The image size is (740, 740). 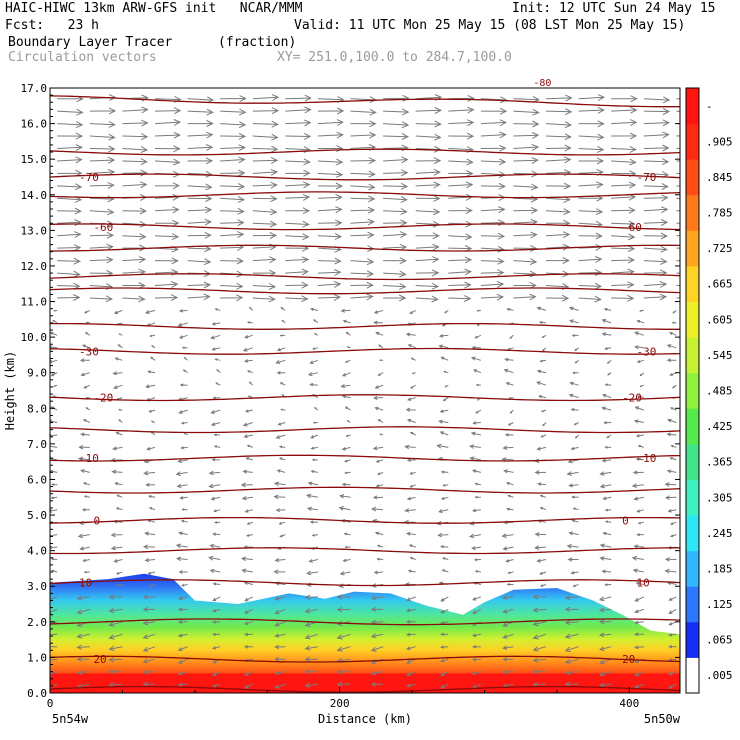 I want to click on contour-label: -30, so click(x=89, y=351).